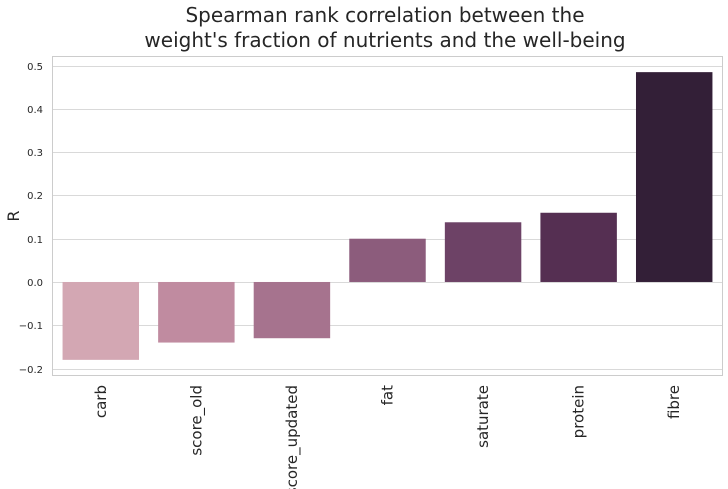  What do you see at coordinates (196, 420) in the screenshot?
I see `x-tick-label: score_old` at bounding box center [196, 420].